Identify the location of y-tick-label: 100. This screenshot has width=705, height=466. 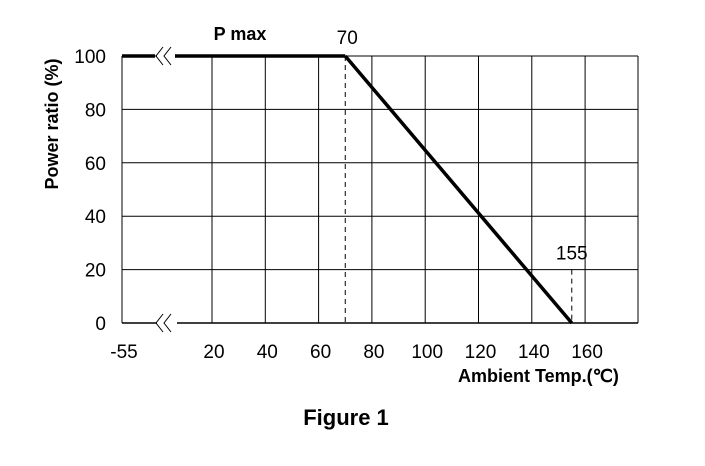
(90, 57).